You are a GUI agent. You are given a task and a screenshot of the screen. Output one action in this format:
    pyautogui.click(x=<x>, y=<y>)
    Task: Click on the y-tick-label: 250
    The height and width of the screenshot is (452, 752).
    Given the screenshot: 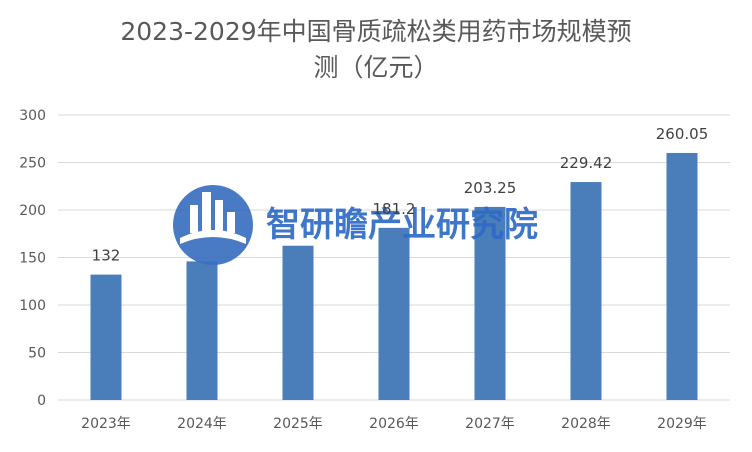 What is the action you would take?
    pyautogui.click(x=32, y=164)
    